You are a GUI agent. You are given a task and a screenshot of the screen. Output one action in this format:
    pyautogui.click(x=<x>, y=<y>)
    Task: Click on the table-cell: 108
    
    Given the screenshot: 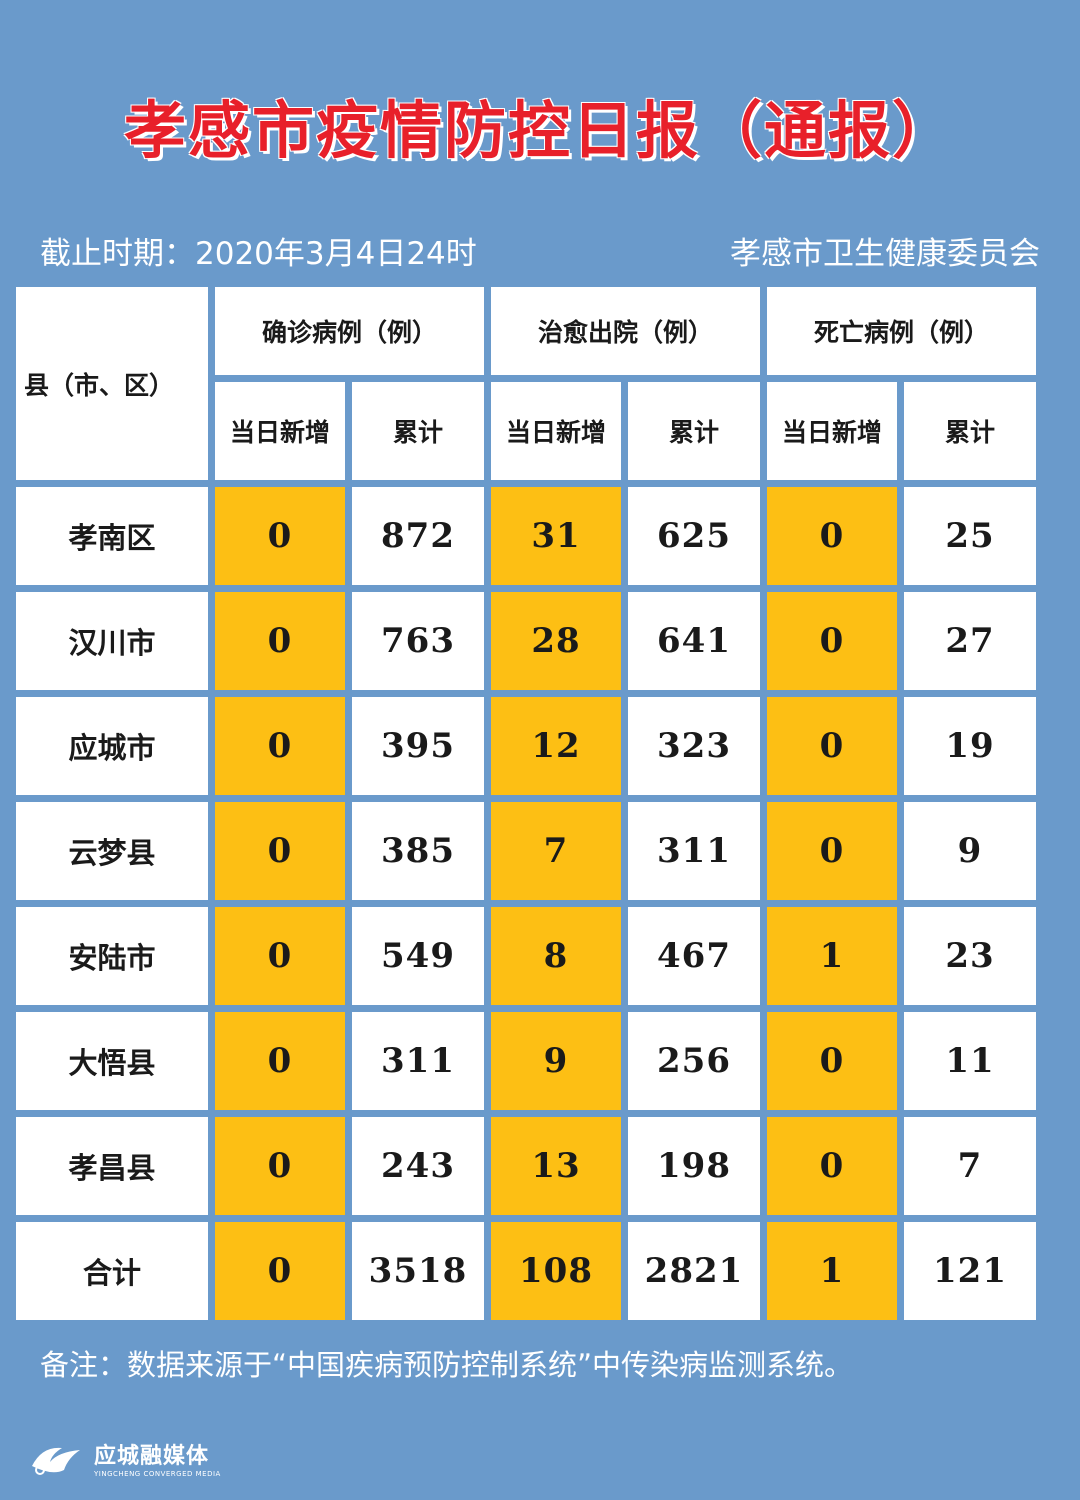 What is the action you would take?
    pyautogui.click(x=556, y=1271)
    